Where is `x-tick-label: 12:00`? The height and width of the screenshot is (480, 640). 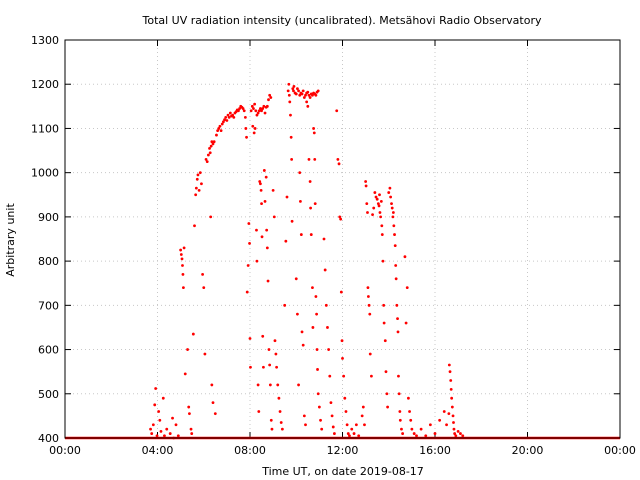 x-tick-label: 12:00 is located at coordinates (343, 450).